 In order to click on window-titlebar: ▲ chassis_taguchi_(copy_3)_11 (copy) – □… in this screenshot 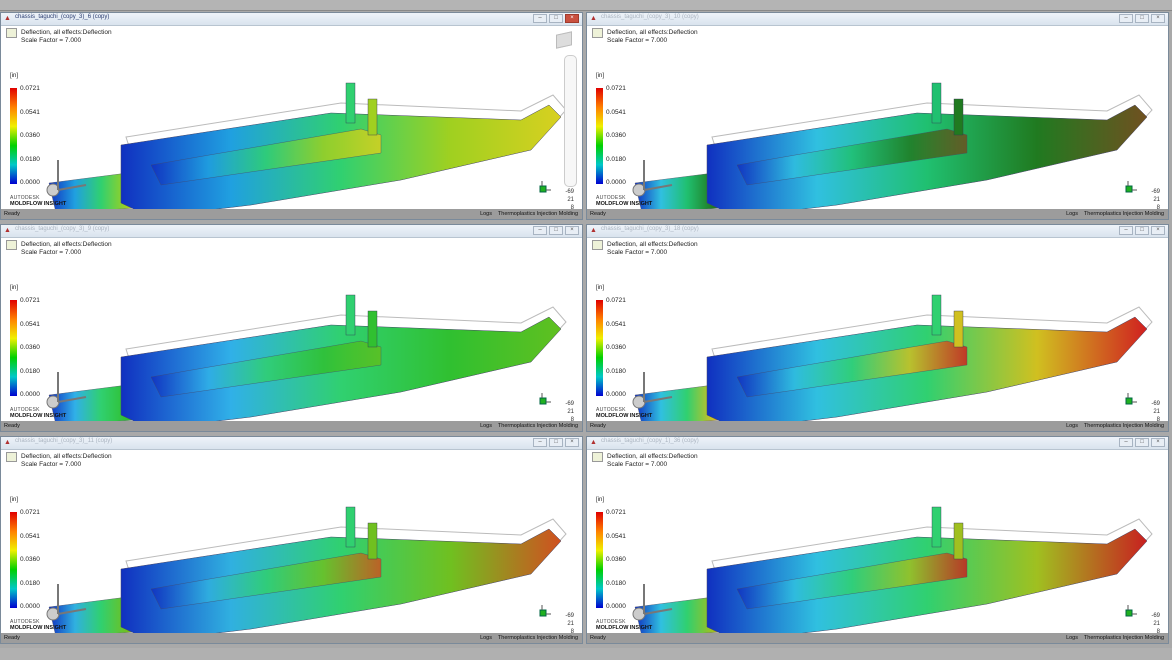, I will do `click(291, 443)`.